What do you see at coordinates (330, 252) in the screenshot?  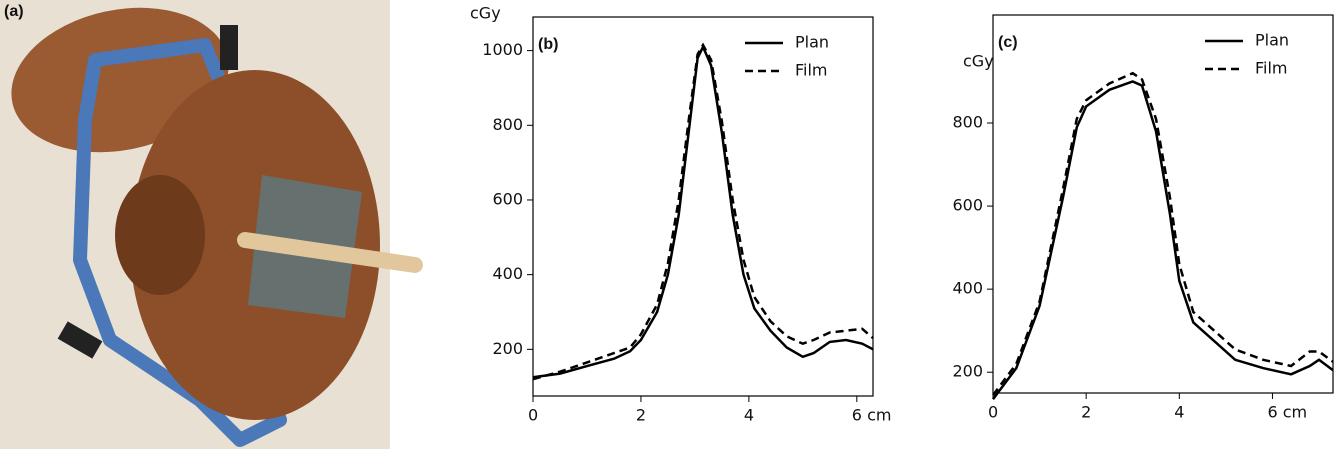 I see `stick` at bounding box center [330, 252].